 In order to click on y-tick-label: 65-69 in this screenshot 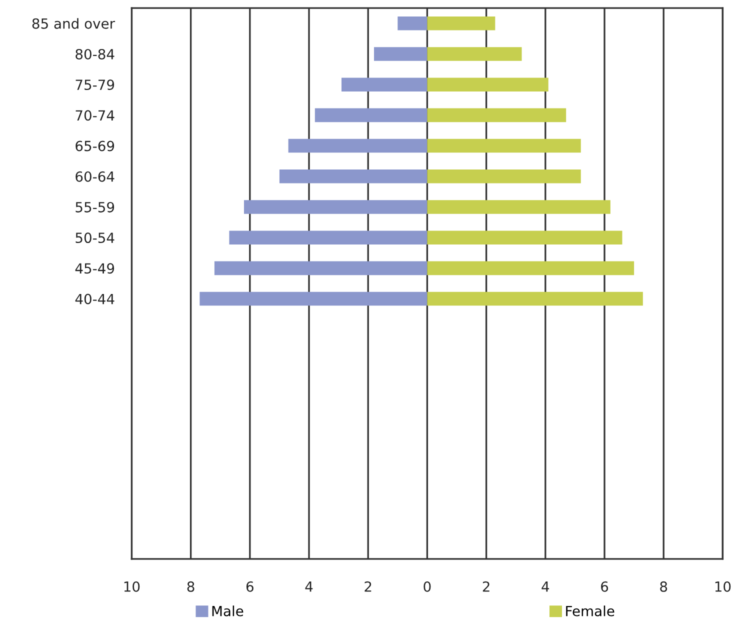, I will do `click(95, 146)`.